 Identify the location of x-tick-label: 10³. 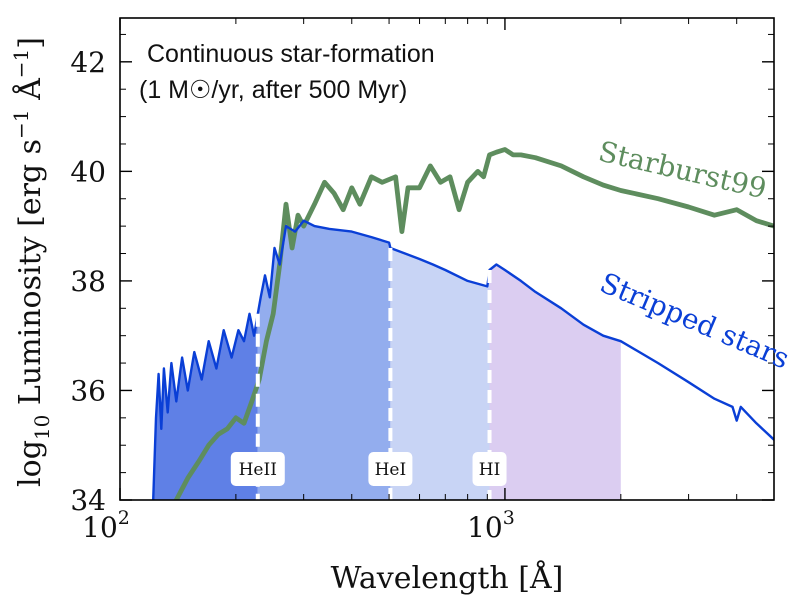
(491, 525).